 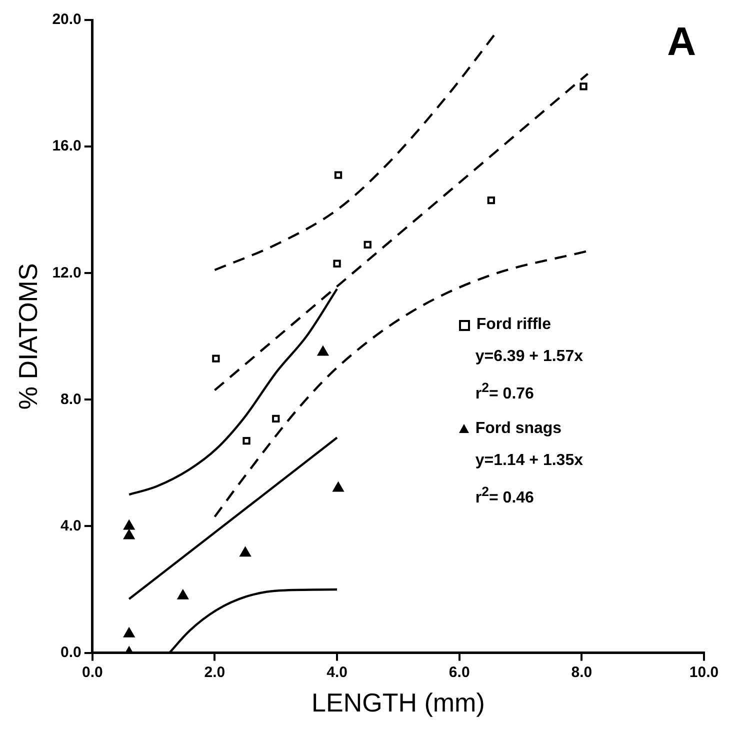 What do you see at coordinates (71, 525) in the screenshot?
I see `y-tick-label: 4.0` at bounding box center [71, 525].